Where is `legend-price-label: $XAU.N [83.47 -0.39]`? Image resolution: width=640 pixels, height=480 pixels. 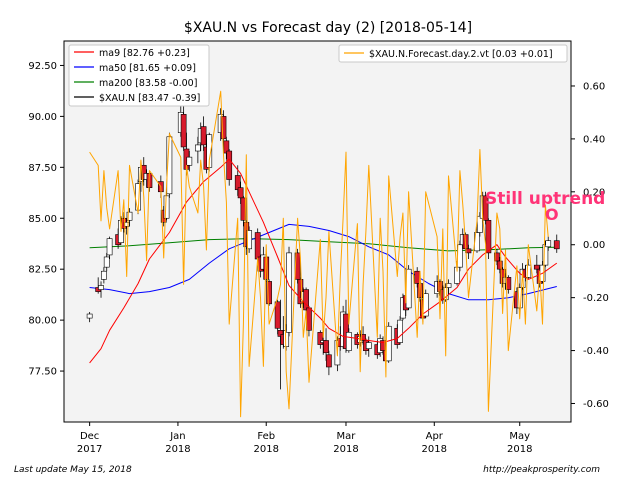 legend-price-label: $XAU.N [83.47 -0.39] is located at coordinates (149, 98).